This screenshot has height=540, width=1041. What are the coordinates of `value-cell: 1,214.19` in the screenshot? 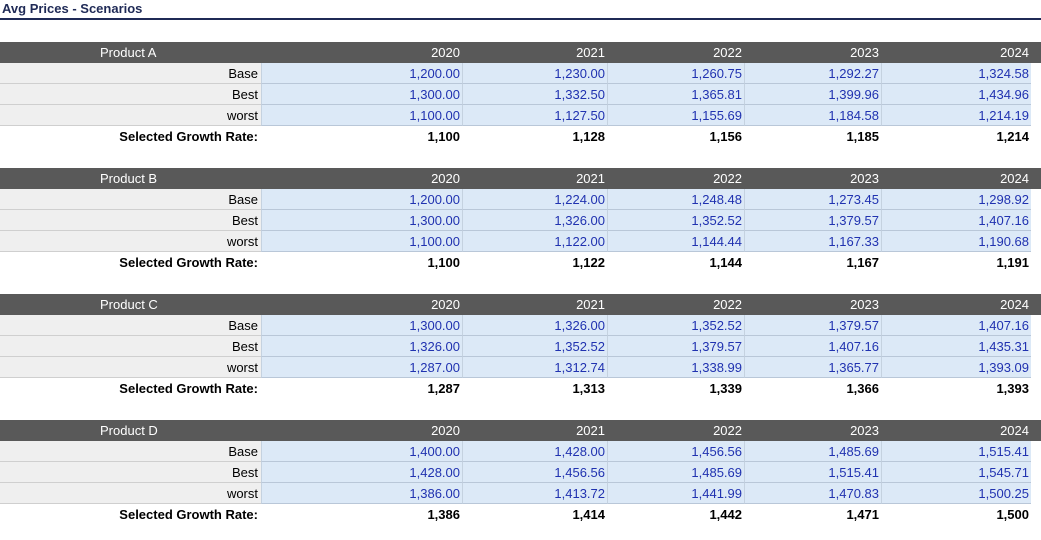 It's located at (956, 115).